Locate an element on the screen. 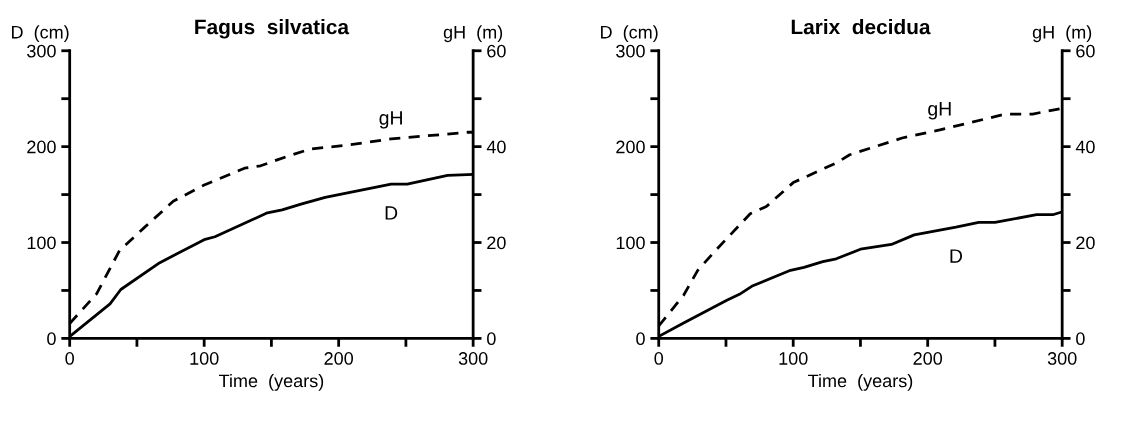 This screenshot has width=1124, height=423. chart-title: Fagus silvatica is located at coordinates (272, 29).